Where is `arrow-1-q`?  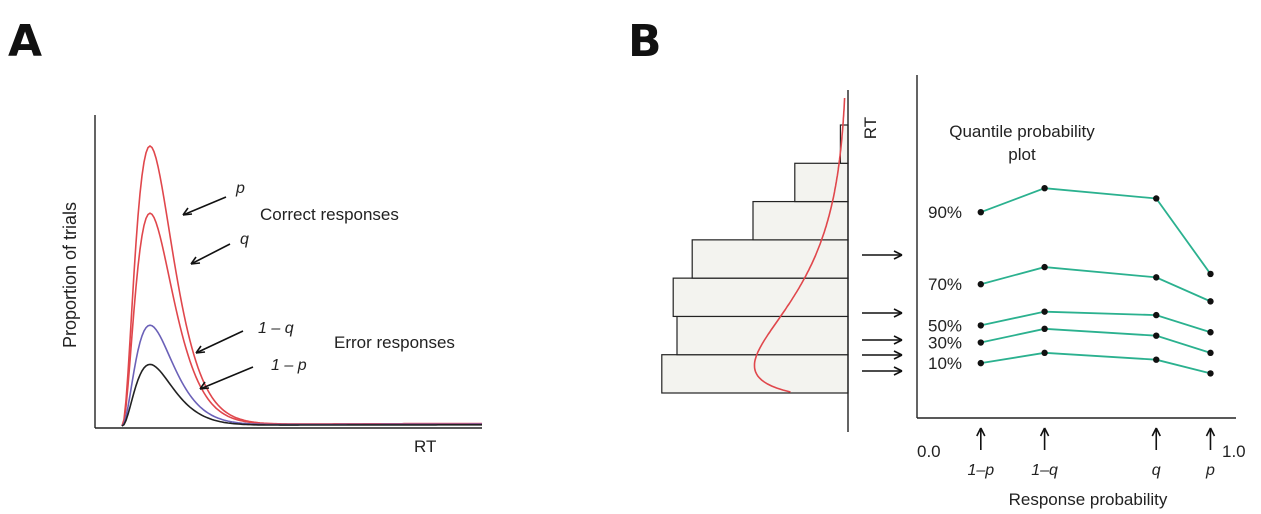 arrow-1-q is located at coordinates (219, 342).